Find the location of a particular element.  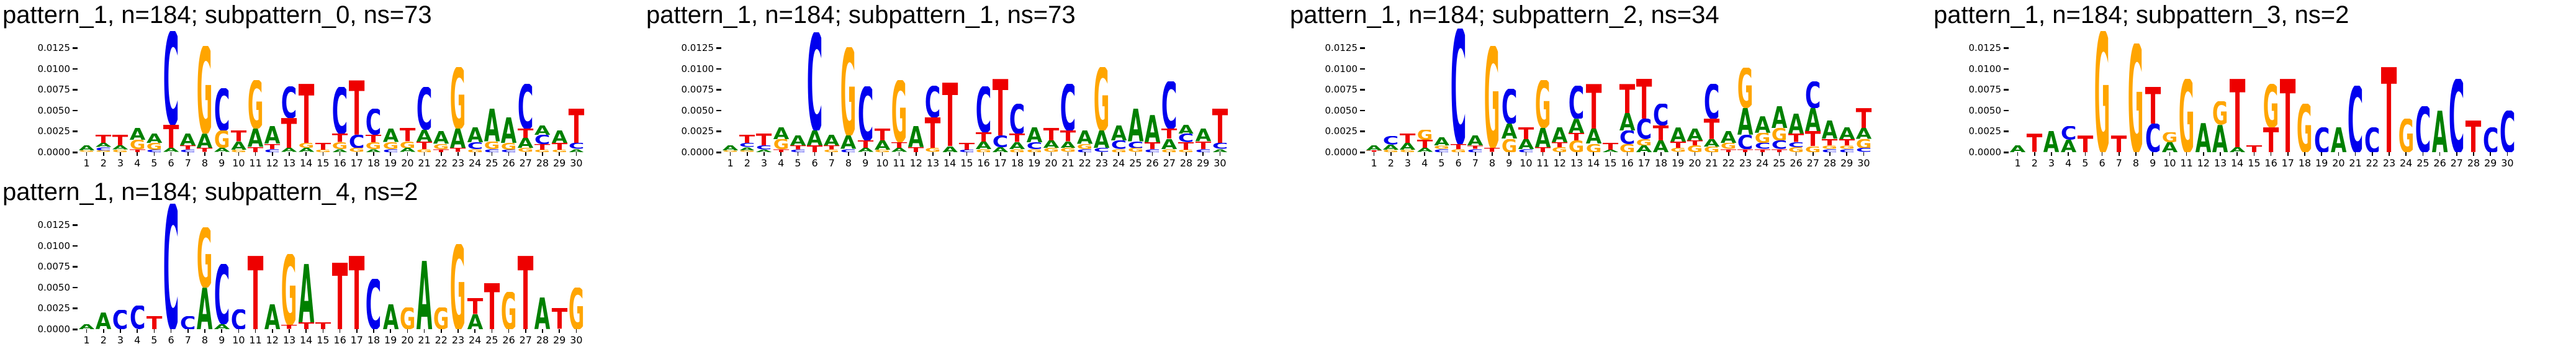

y-tick-label: 0.0100 is located at coordinates (697, 69).